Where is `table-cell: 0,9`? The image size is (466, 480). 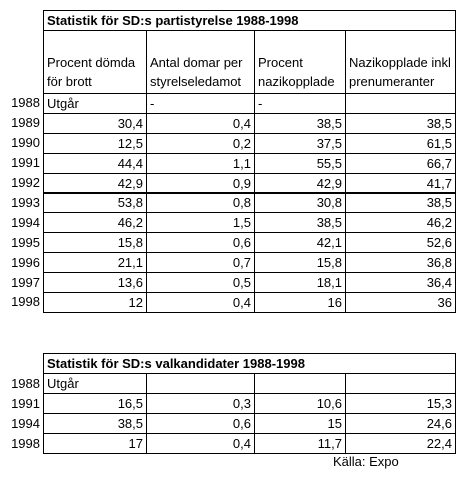
table-cell: 0,9 is located at coordinates (200, 183).